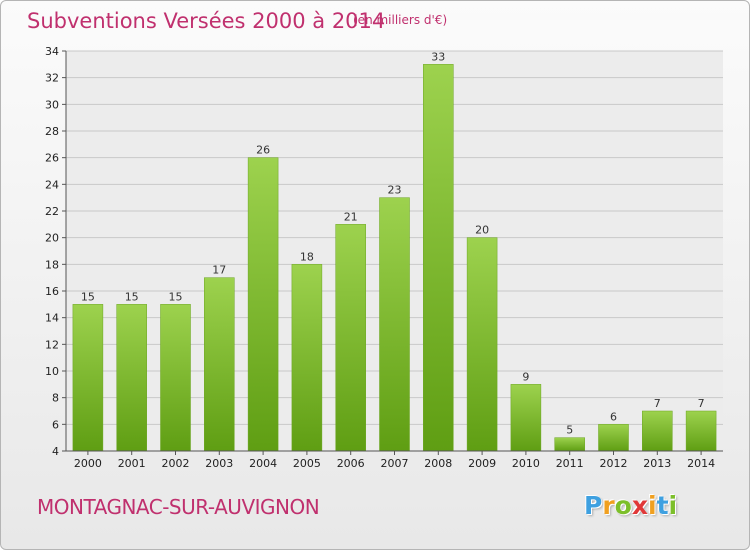 The image size is (750, 550). I want to click on y-tick-label: 24, so click(52, 184).